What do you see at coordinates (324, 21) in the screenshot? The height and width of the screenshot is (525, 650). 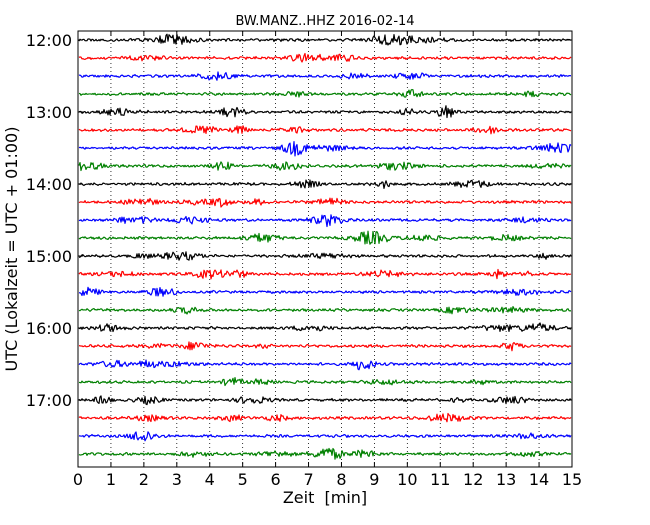 I see `chart-title: BW.MANZ..HHZ 2016-02-14` at bounding box center [324, 21].